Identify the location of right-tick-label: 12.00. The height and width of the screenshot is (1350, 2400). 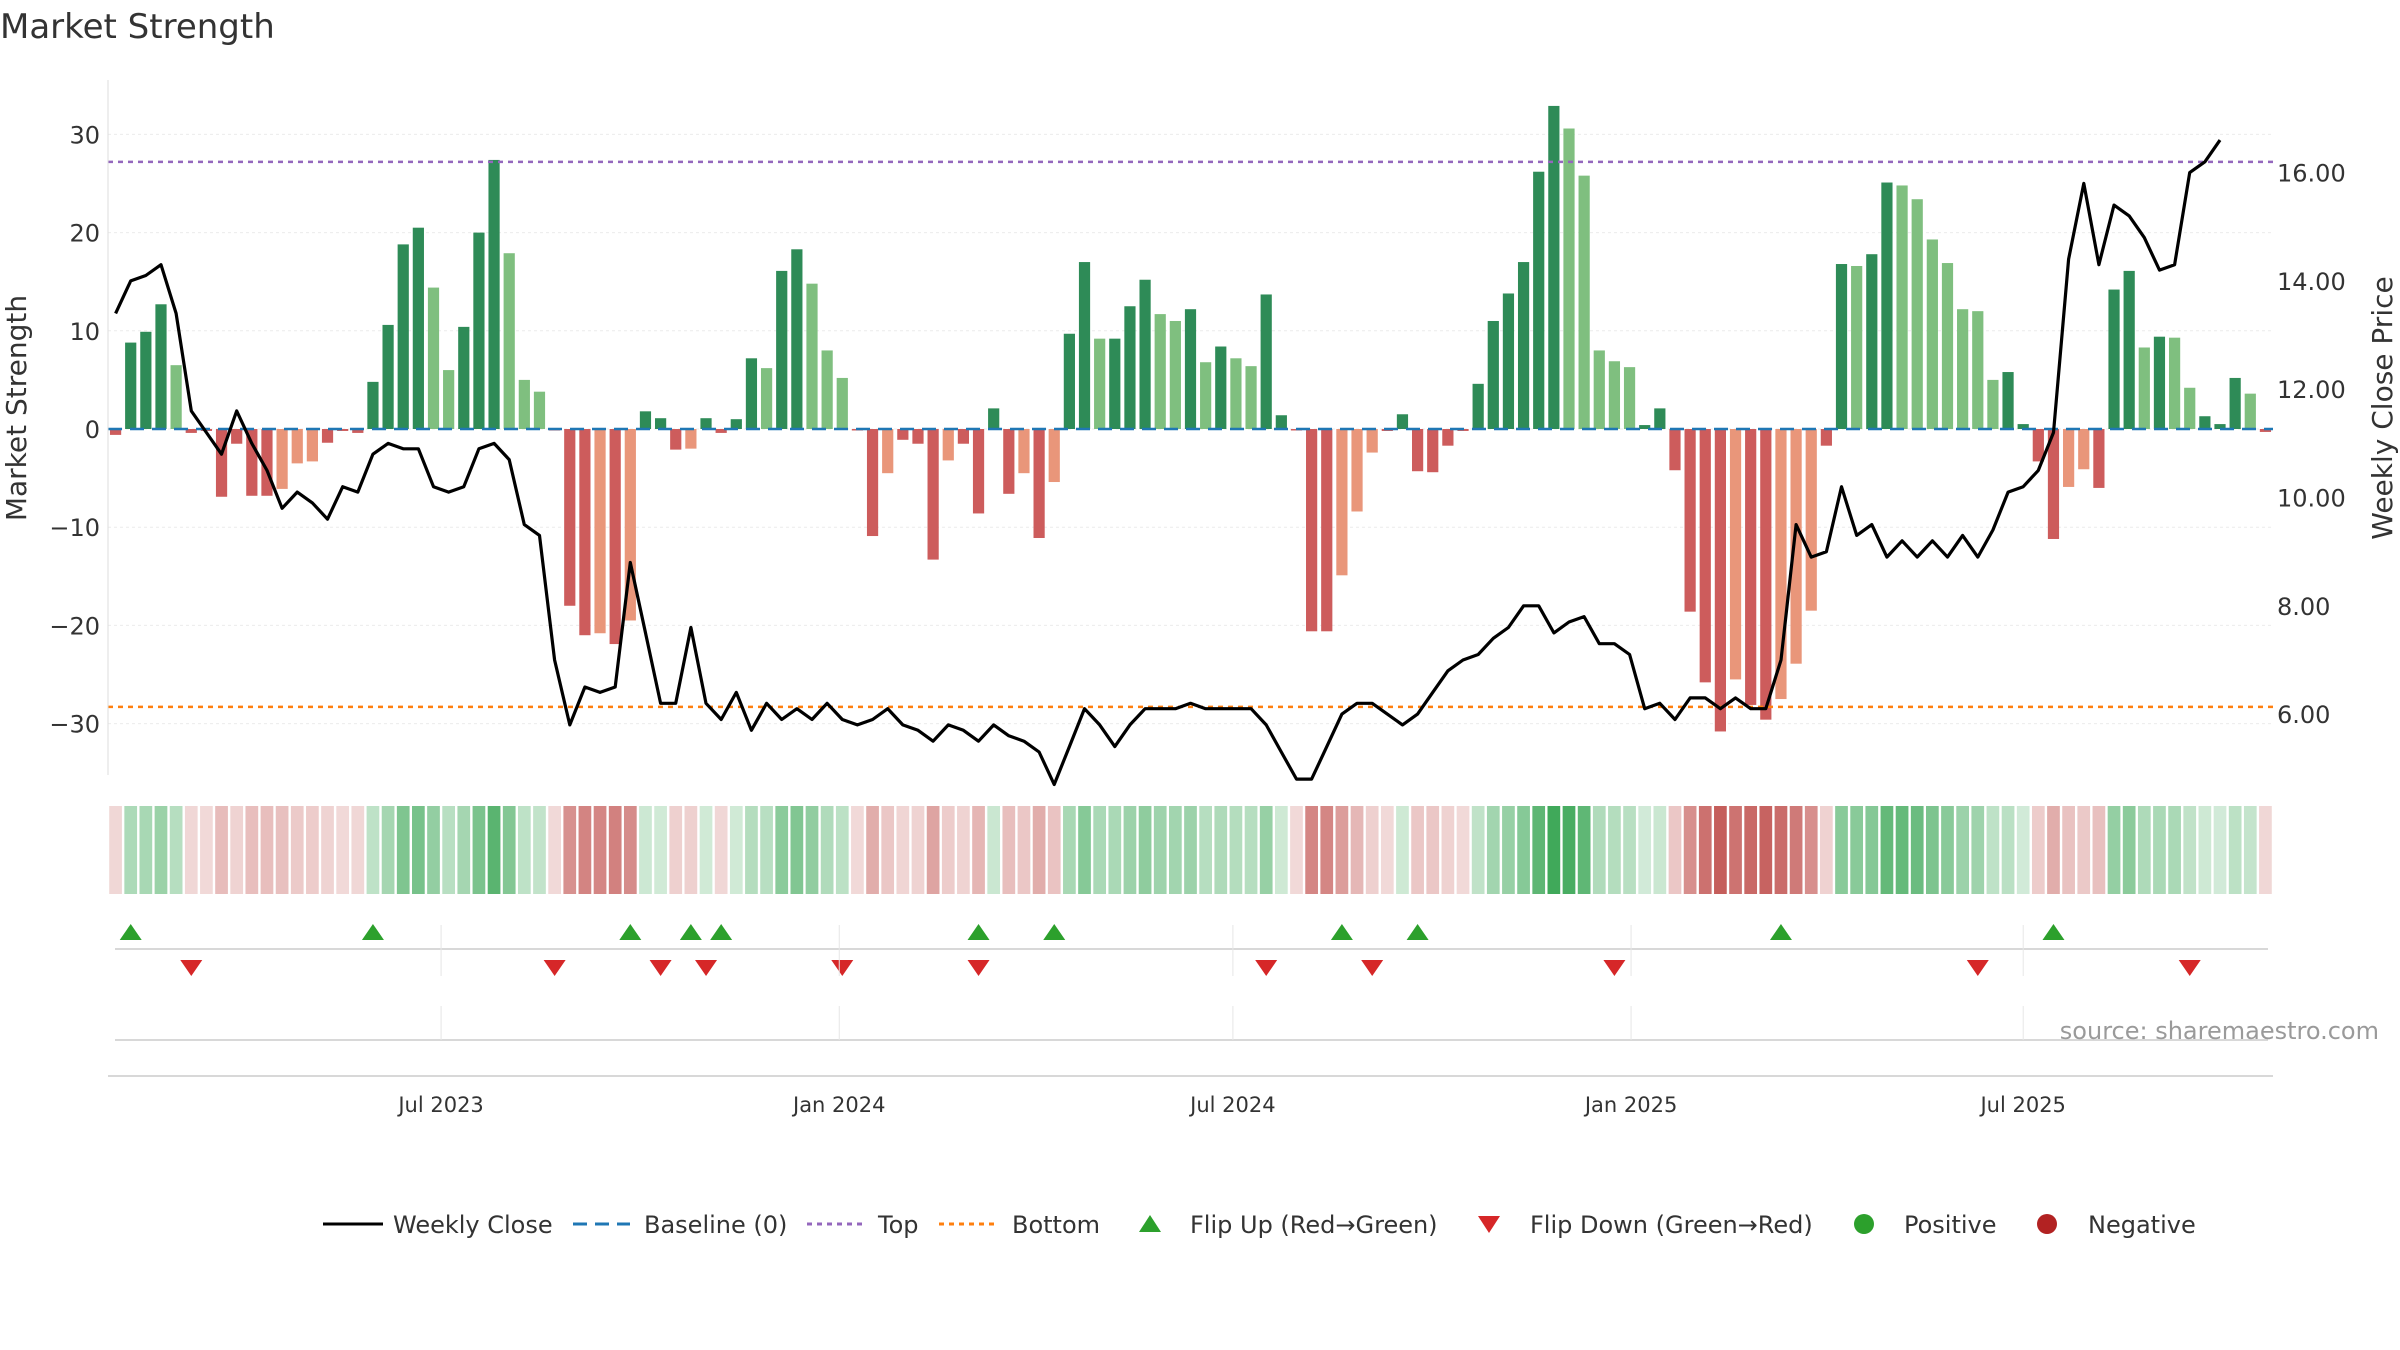
(2311, 390).